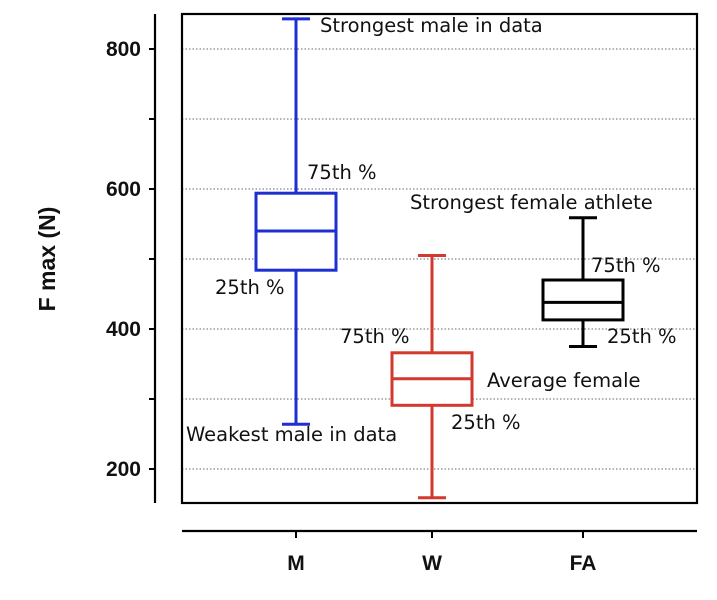 Image resolution: width=717 pixels, height=600 pixels. What do you see at coordinates (123, 49) in the screenshot?
I see `y-tick-label: 800` at bounding box center [123, 49].